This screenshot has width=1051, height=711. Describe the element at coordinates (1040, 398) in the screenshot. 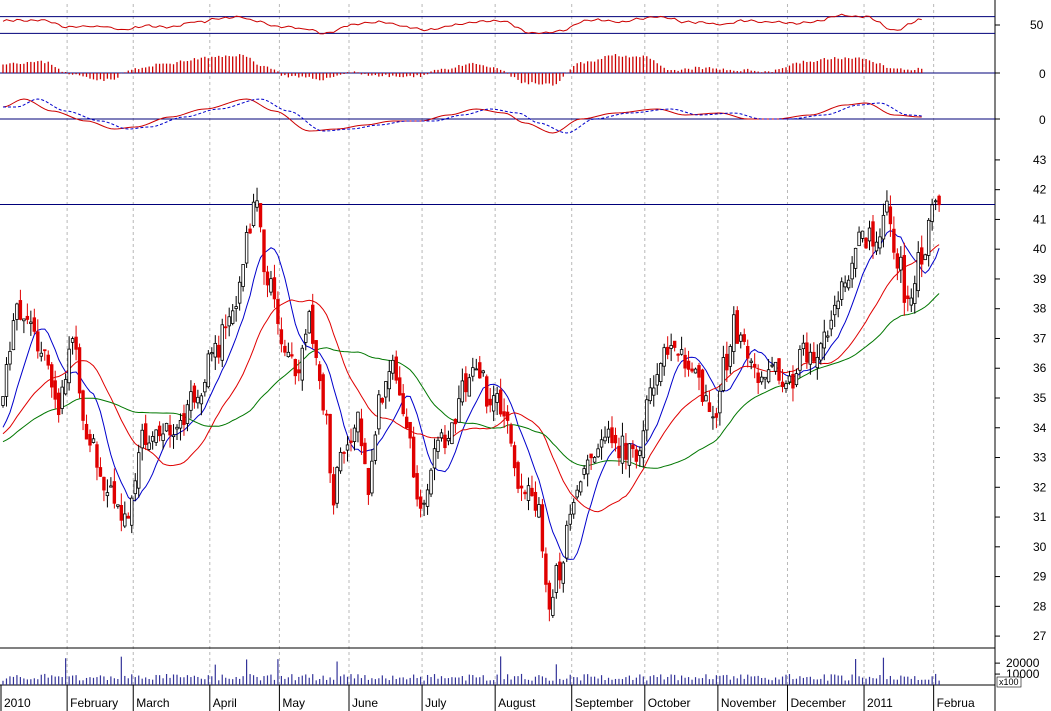

I see `price-tick-label: 35` at that location.